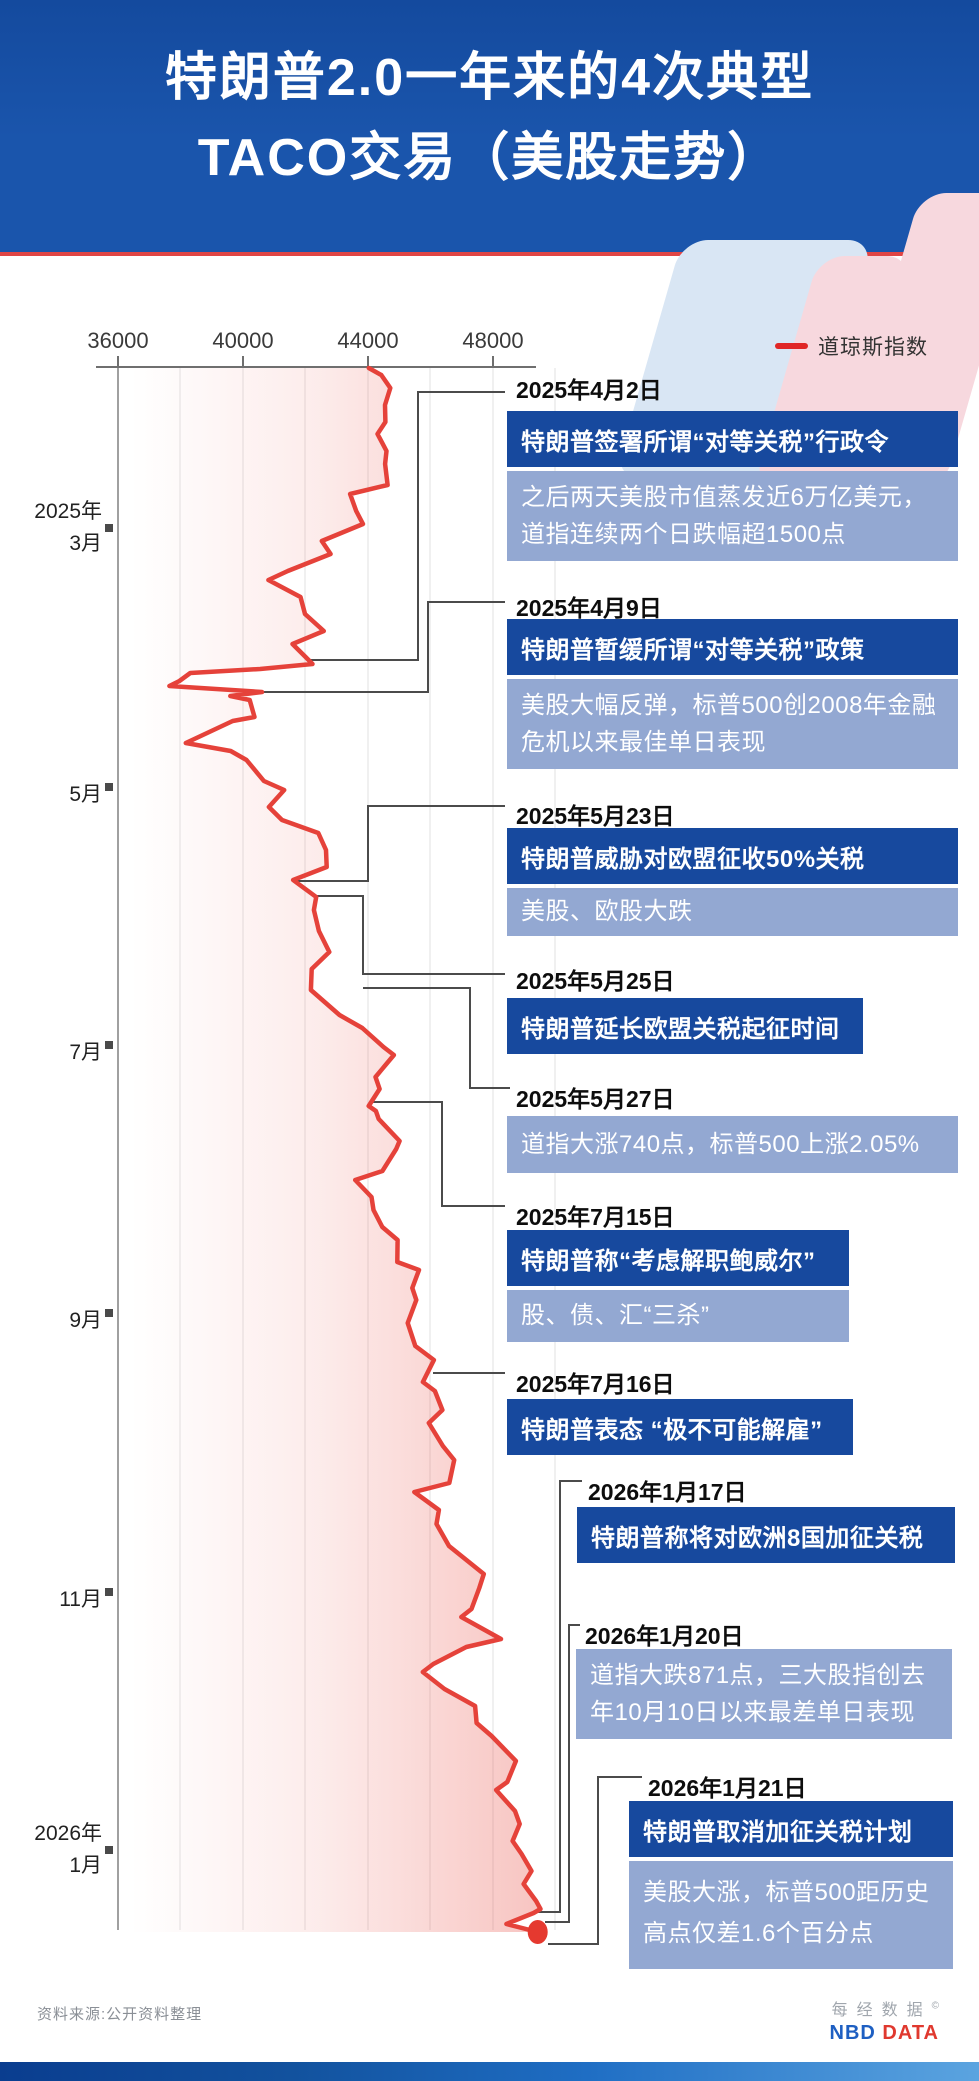  I want to click on event-headline: 特朗普称“考虑解职鲍威尔”, so click(678, 1258).